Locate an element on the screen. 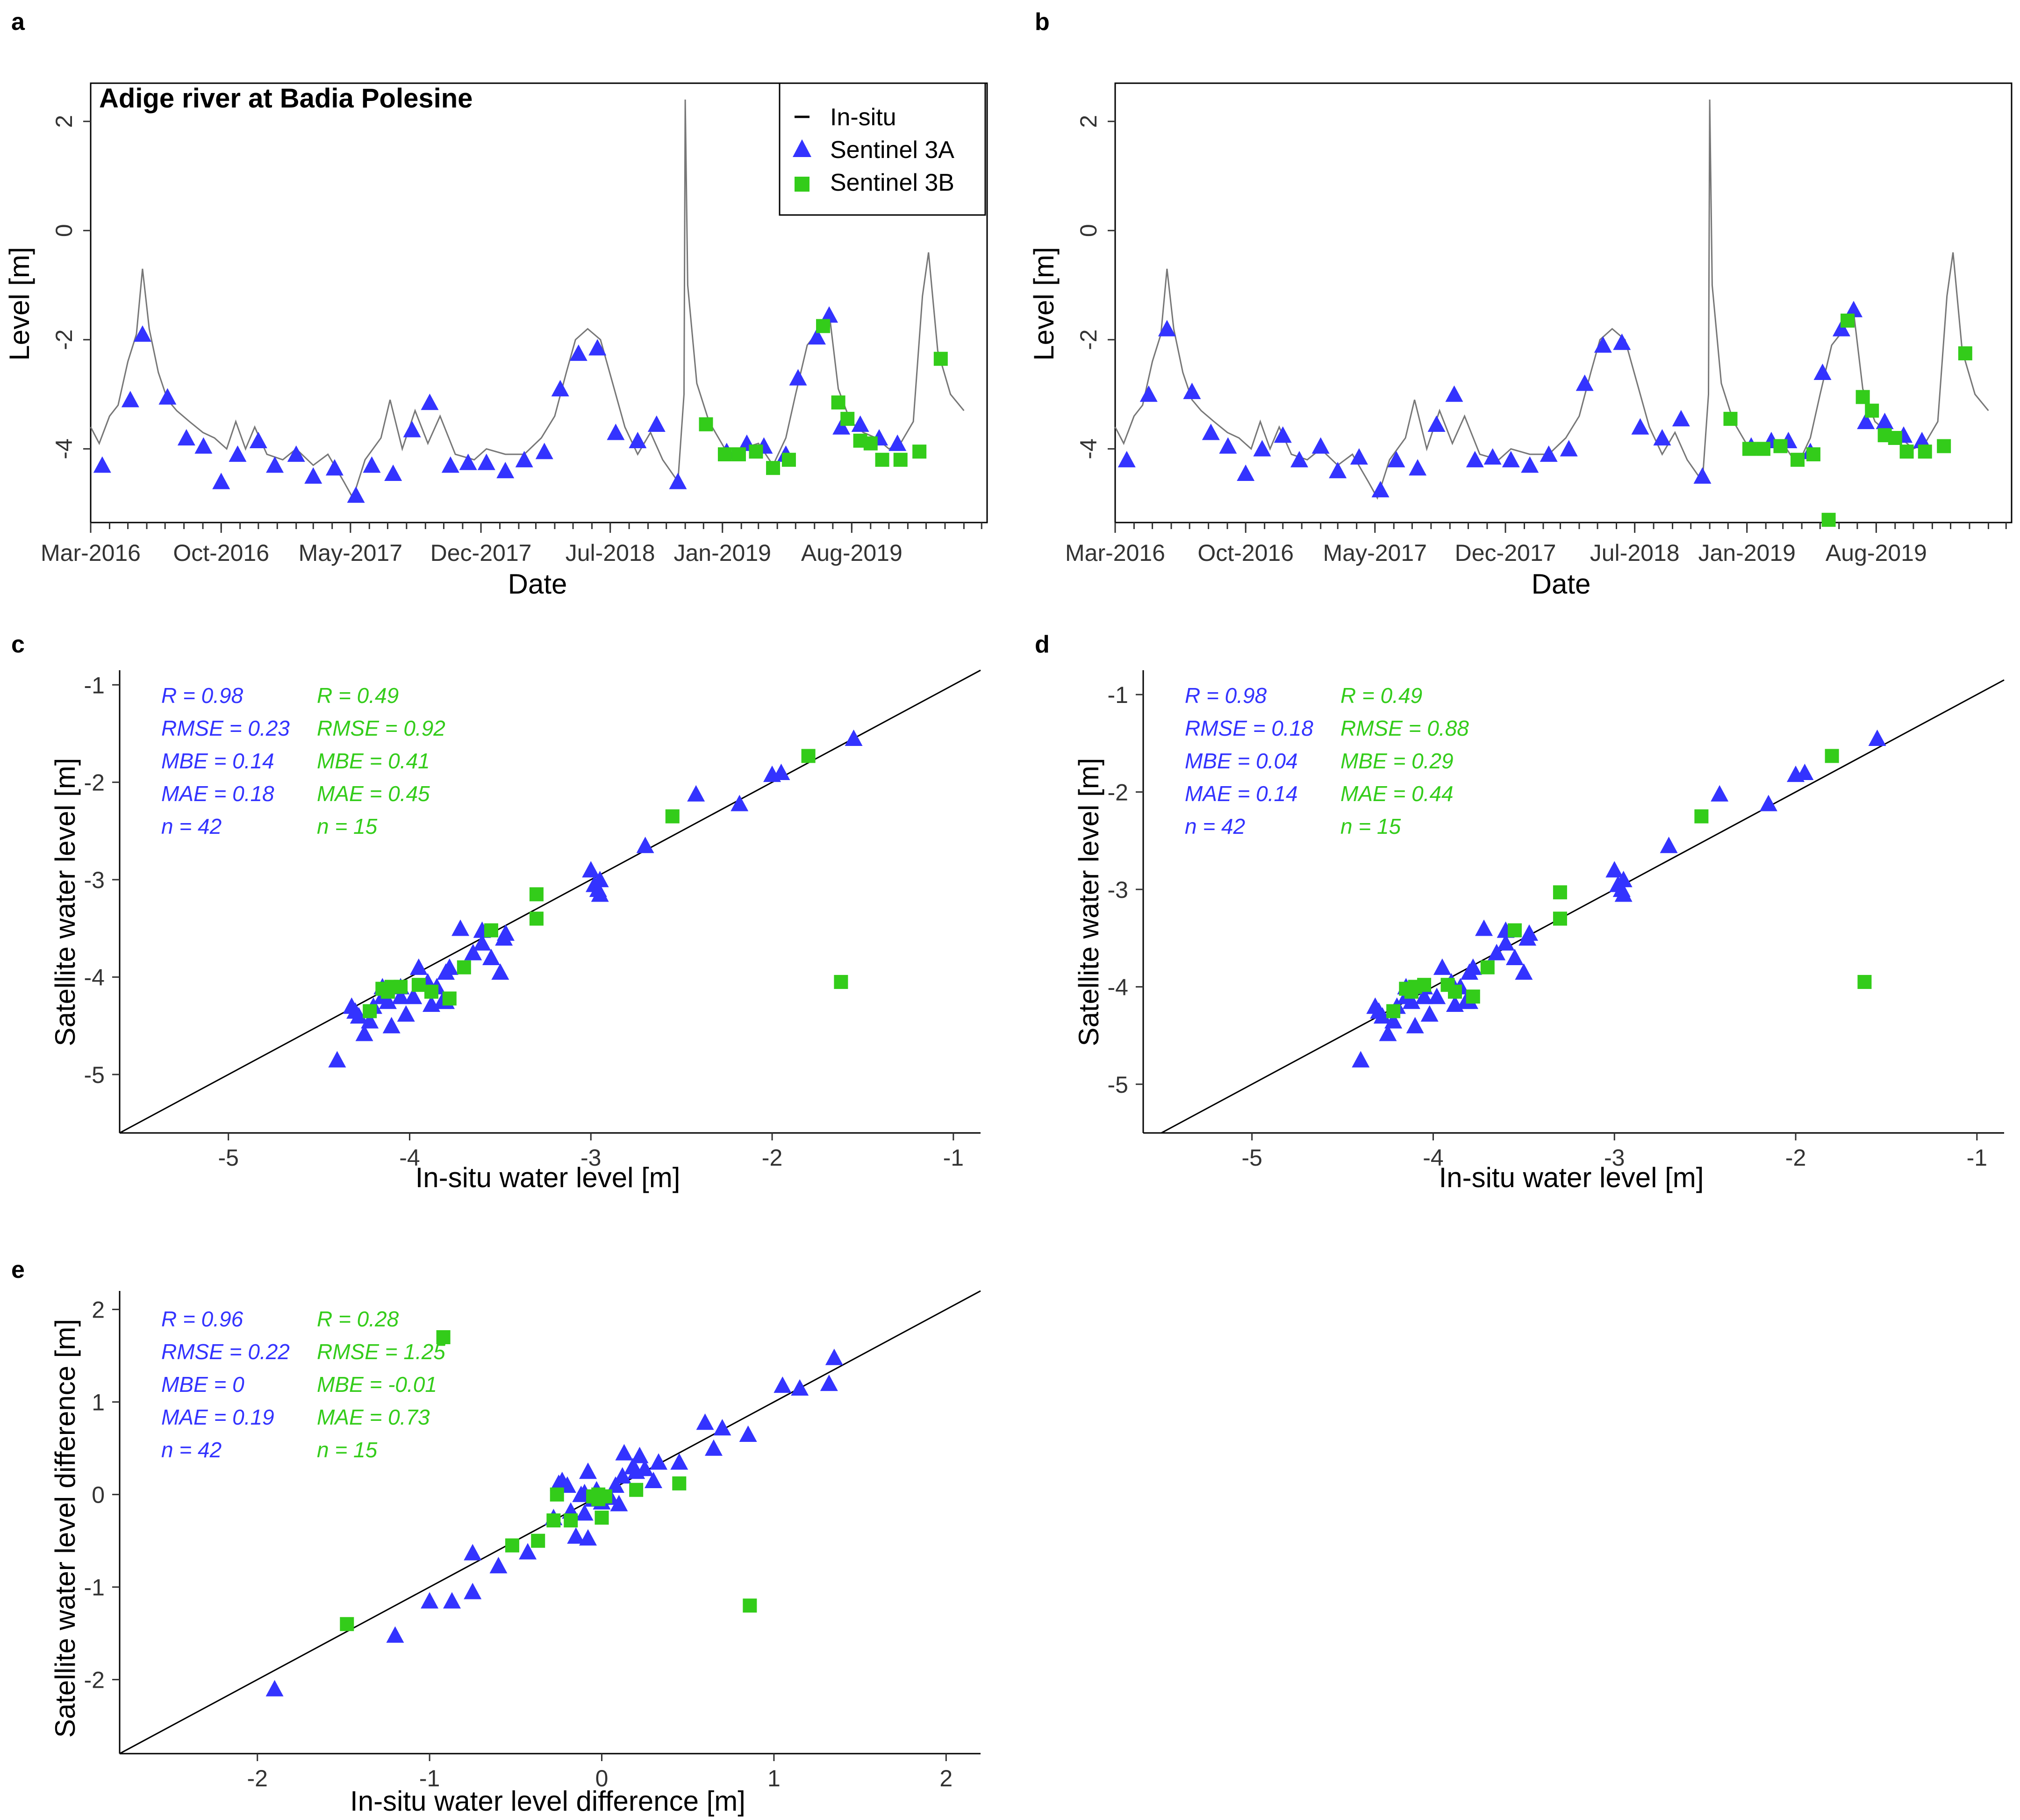  x-tick-label: -2 is located at coordinates (1795, 1158).